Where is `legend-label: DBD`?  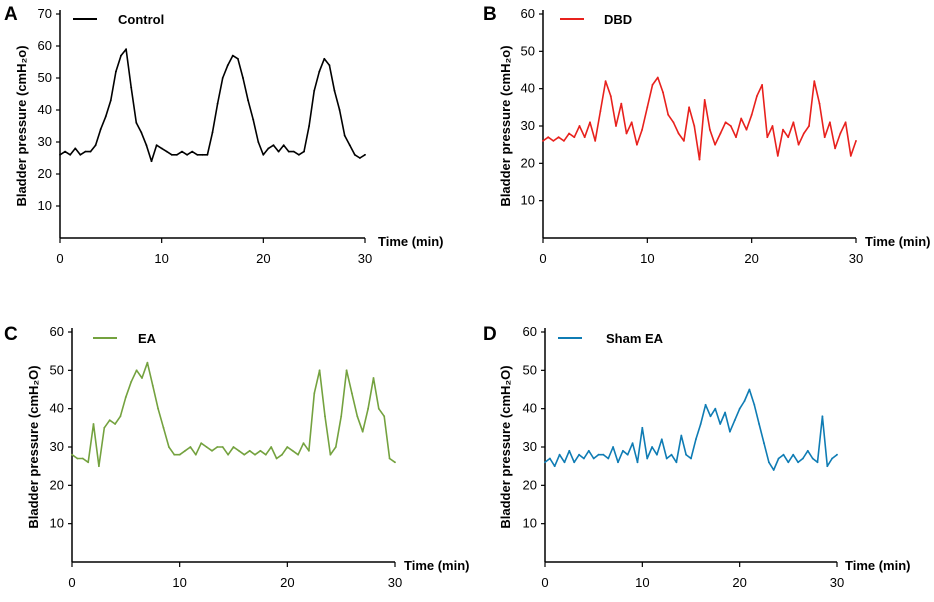 legend-label: DBD is located at coordinates (618, 19).